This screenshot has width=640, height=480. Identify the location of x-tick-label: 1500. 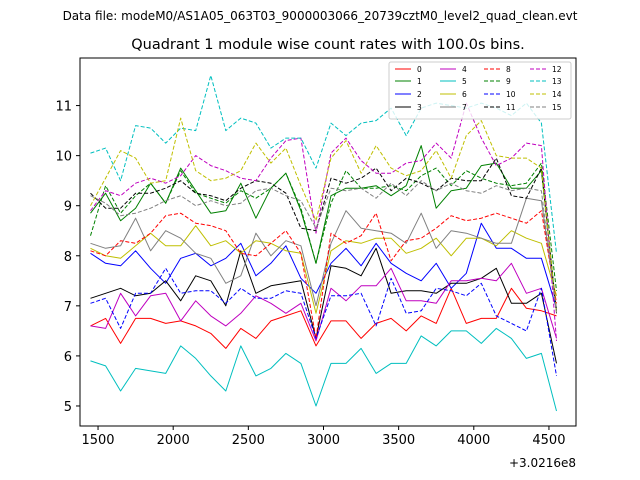
(97, 440).